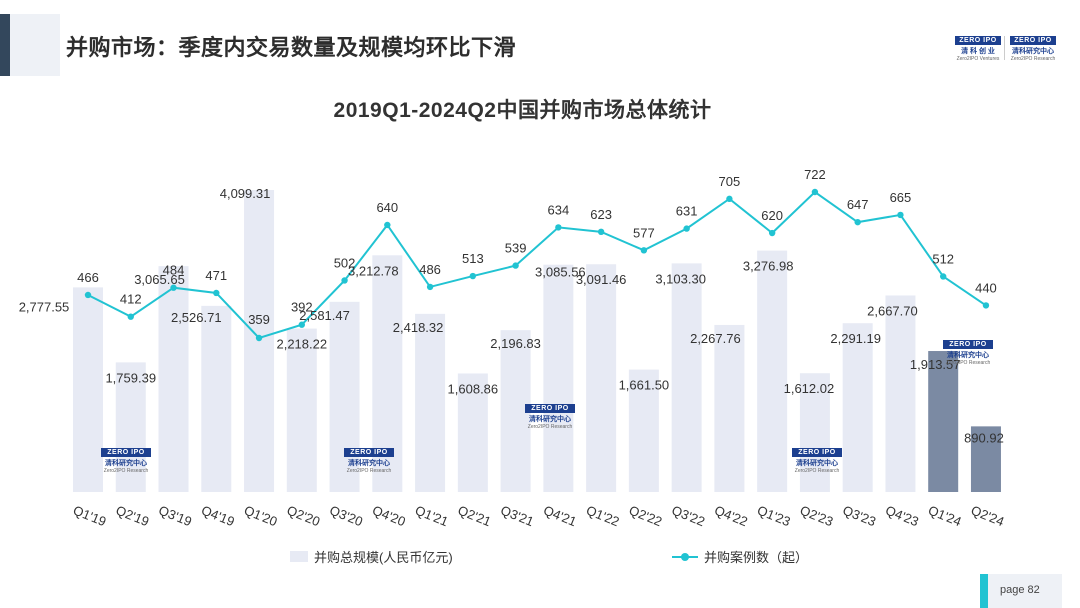  Describe the element at coordinates (1033, 59) in the screenshot. I see `logo-right-en: Zero2IPO Research` at that location.